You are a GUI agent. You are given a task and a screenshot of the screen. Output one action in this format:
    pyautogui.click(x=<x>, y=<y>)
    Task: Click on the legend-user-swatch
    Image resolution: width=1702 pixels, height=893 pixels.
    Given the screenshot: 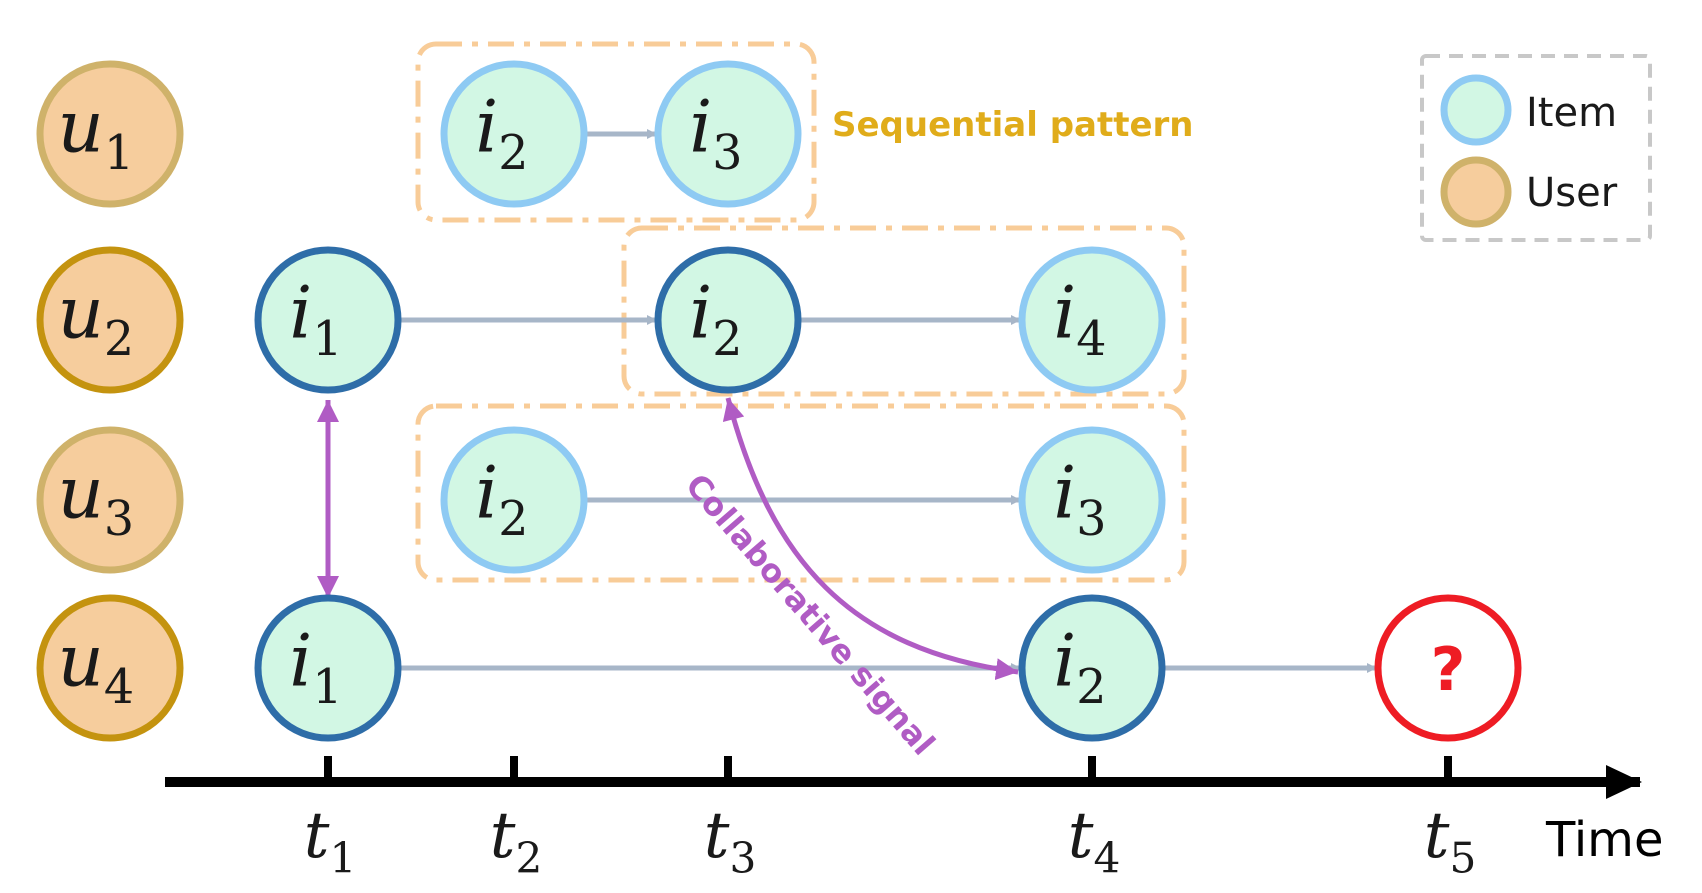 What is the action you would take?
    pyautogui.click(x=1476, y=192)
    